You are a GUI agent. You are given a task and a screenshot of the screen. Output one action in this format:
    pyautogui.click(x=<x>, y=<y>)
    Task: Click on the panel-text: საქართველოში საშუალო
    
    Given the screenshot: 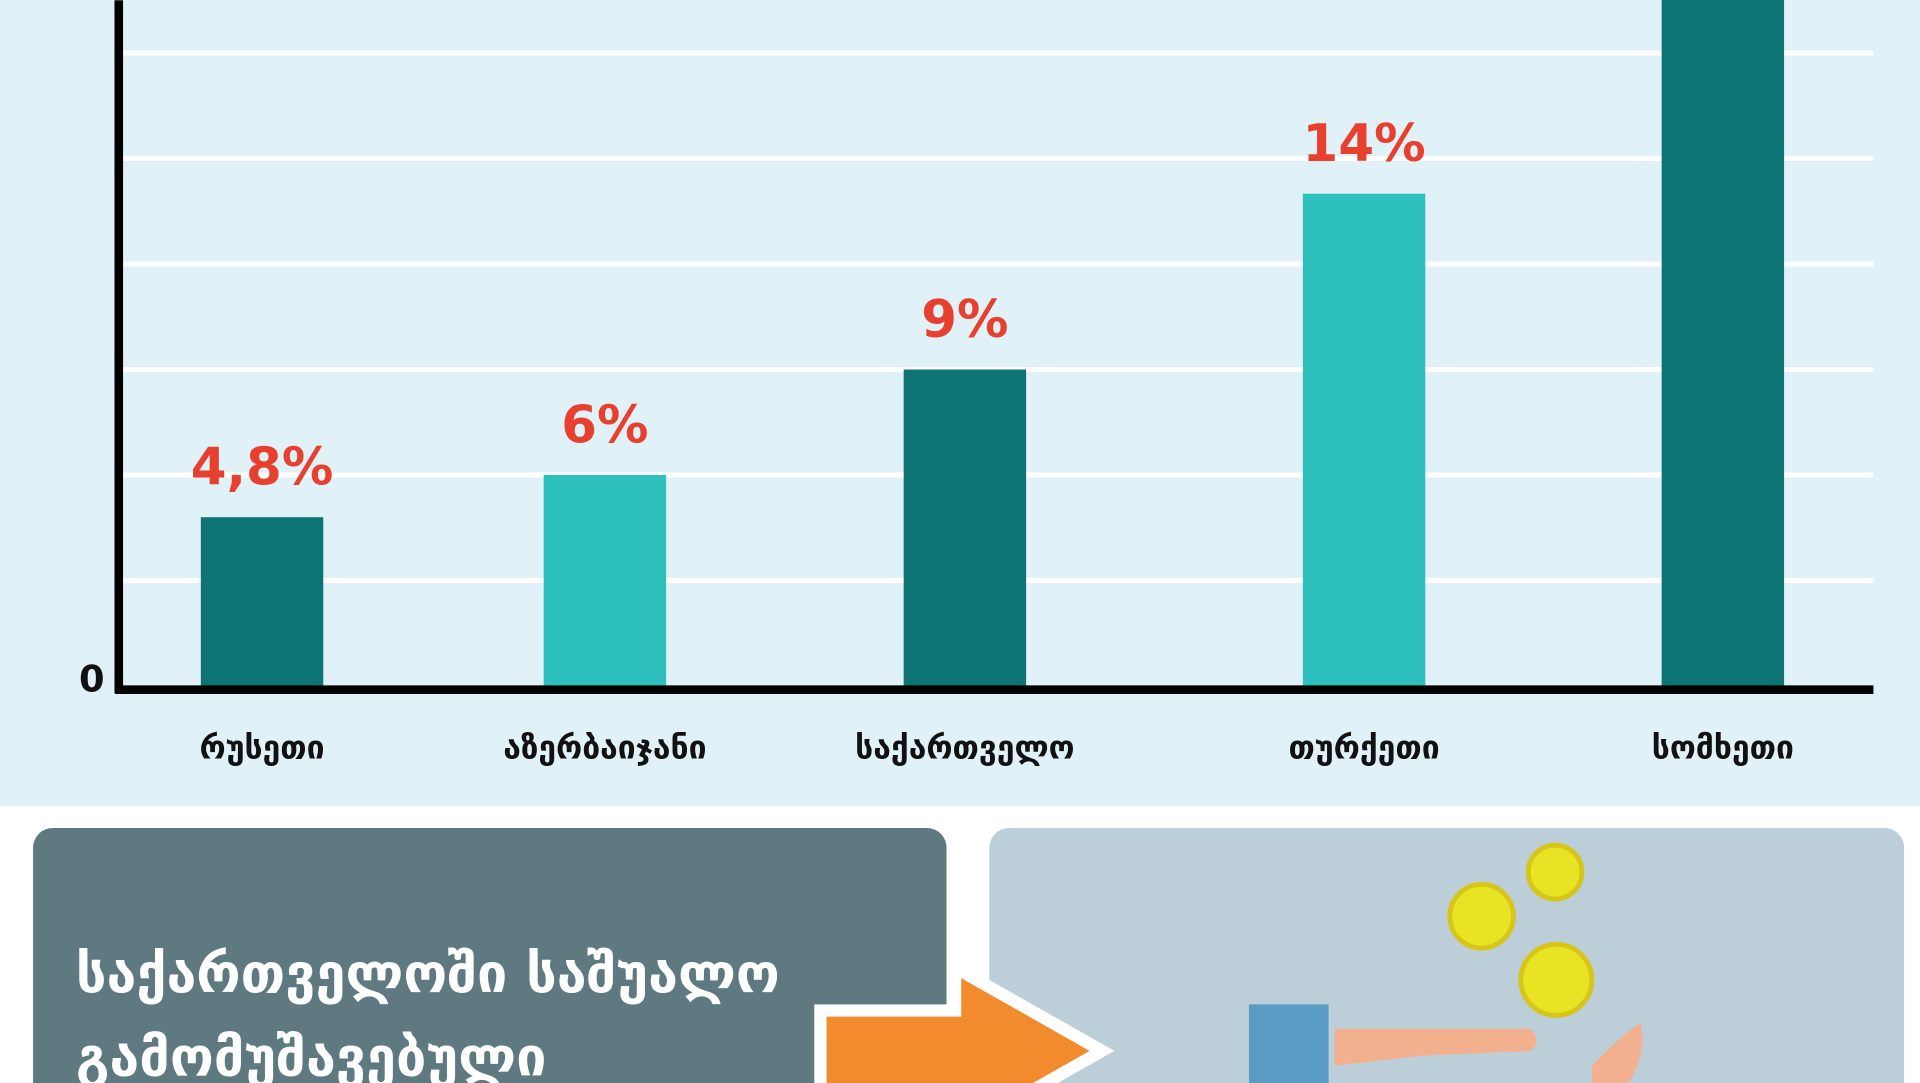 What is the action you would take?
    pyautogui.click(x=428, y=973)
    